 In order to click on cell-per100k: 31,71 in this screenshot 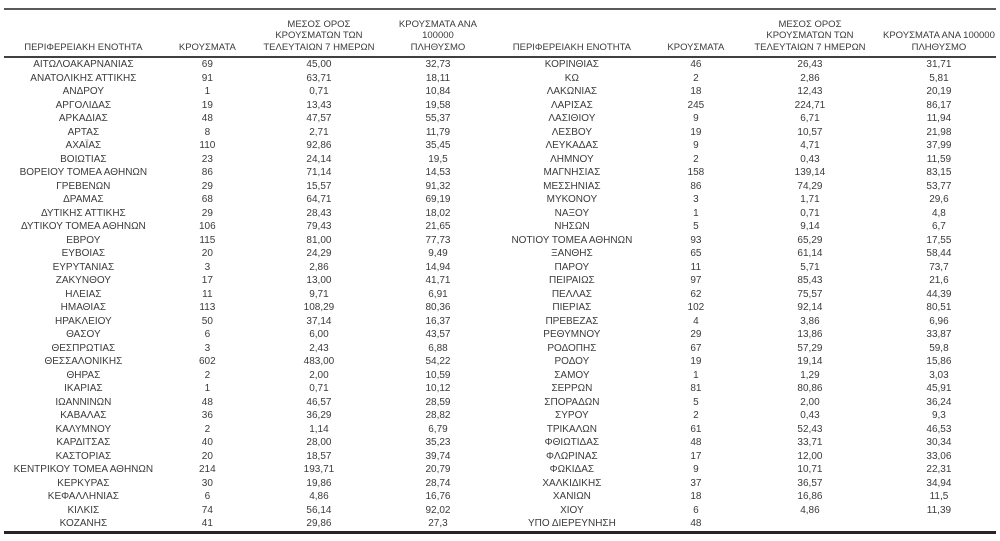, I will do `click(939, 65)`.